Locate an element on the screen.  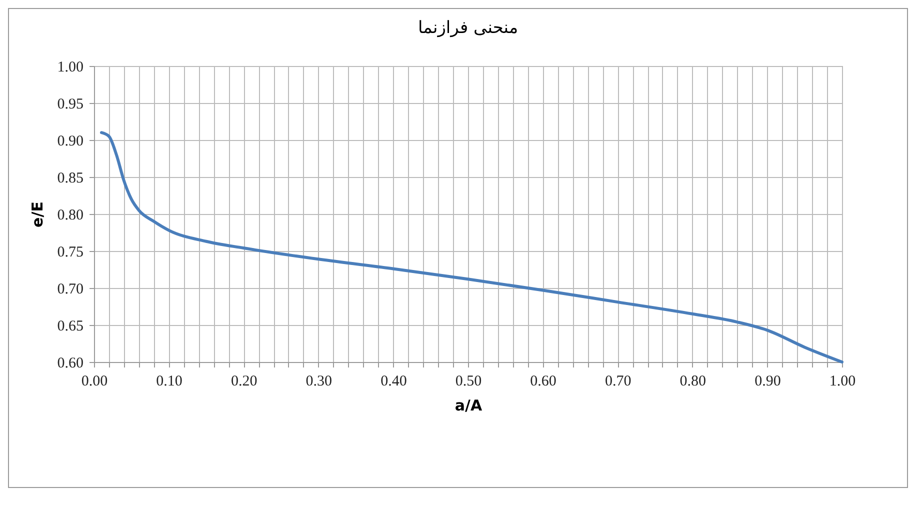
x-tick-label: 0.50 is located at coordinates (468, 382).